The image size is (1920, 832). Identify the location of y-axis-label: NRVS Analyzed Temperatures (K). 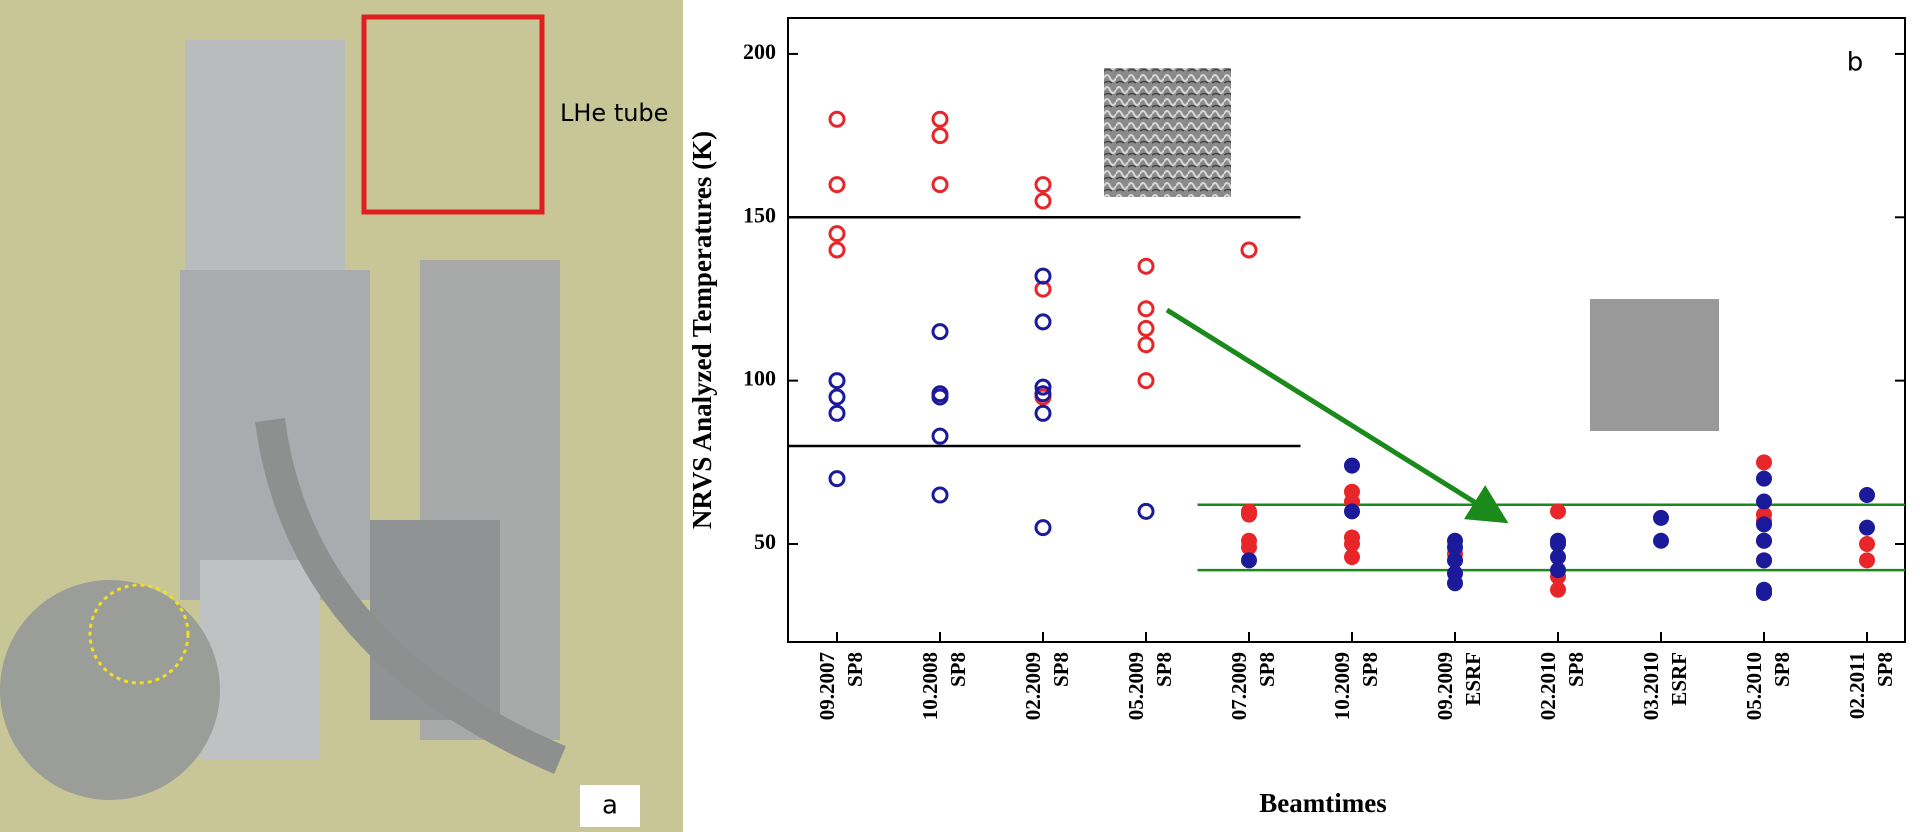
(702, 330).